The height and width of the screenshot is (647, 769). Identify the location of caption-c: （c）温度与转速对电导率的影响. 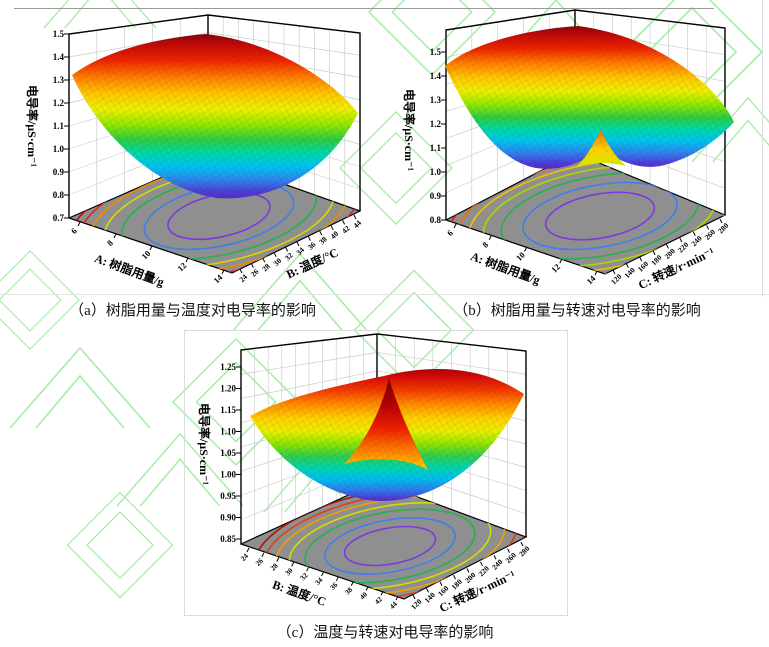
(385, 633).